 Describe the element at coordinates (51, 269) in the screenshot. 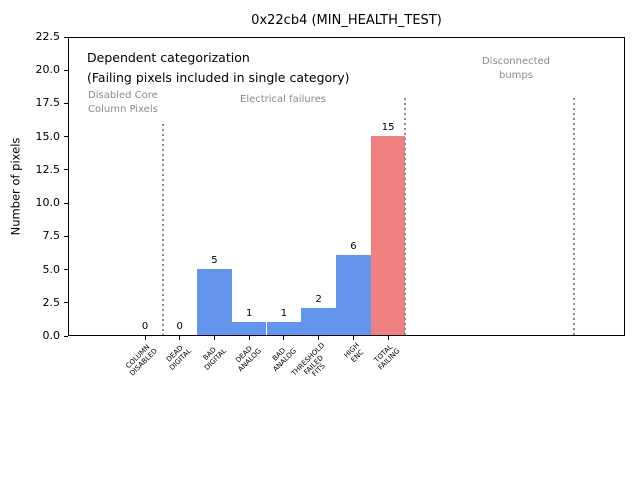

I see `y-axis-tick-label: 5.0` at that location.